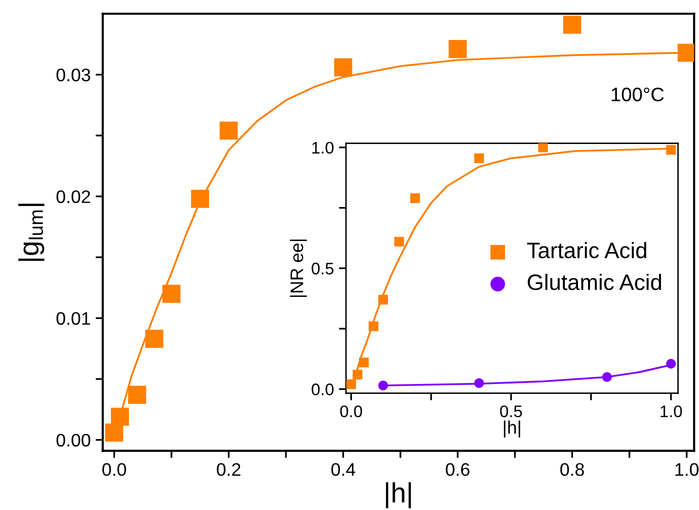 This screenshot has height=510, width=699. I want to click on y-tick-label: 0.02, so click(73, 197).